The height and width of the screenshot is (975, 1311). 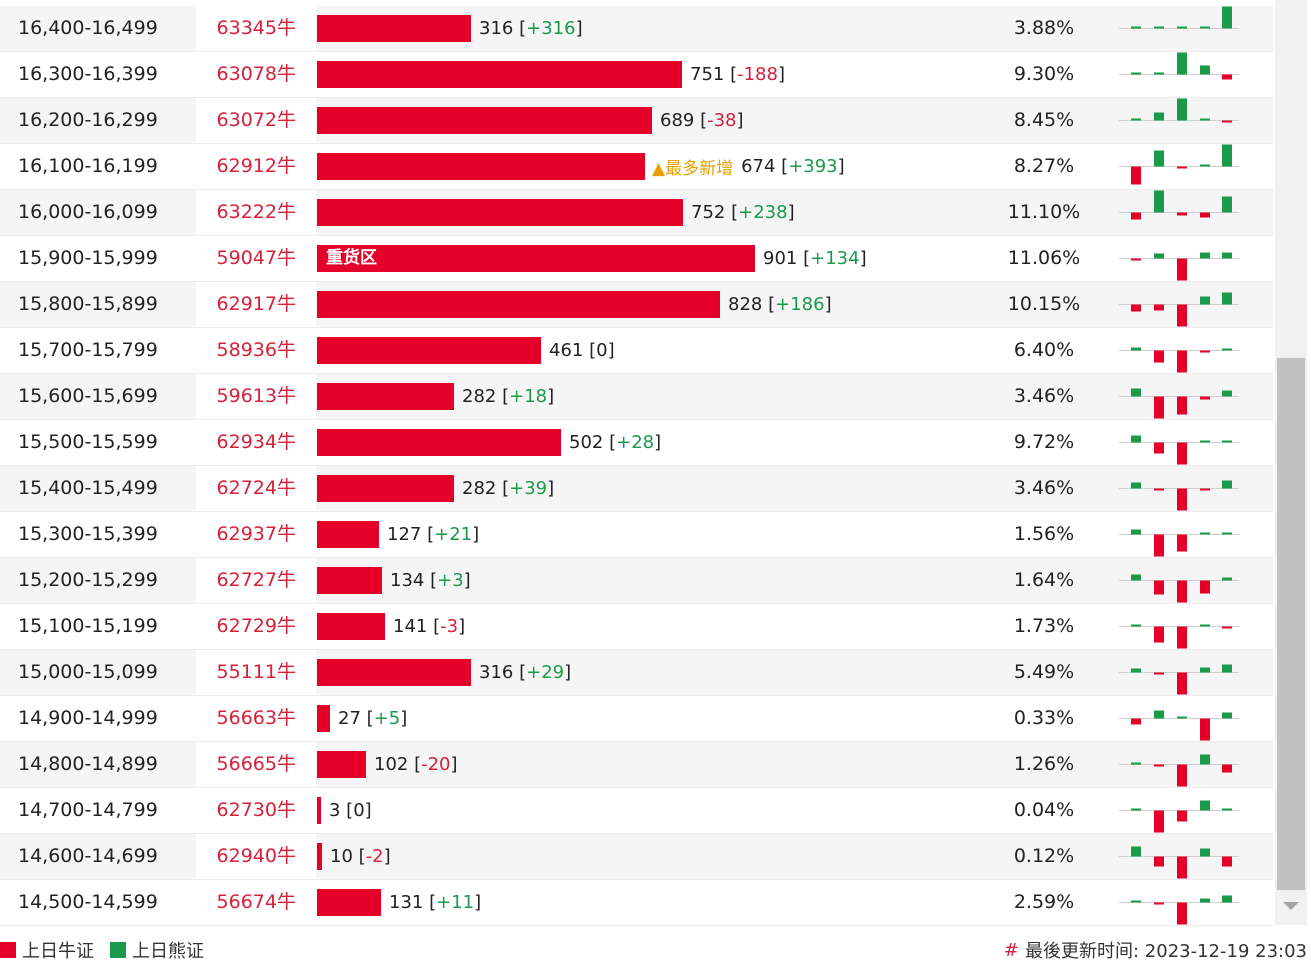 What do you see at coordinates (1044, 902) in the screenshot?
I see `percentage: 2.59%` at bounding box center [1044, 902].